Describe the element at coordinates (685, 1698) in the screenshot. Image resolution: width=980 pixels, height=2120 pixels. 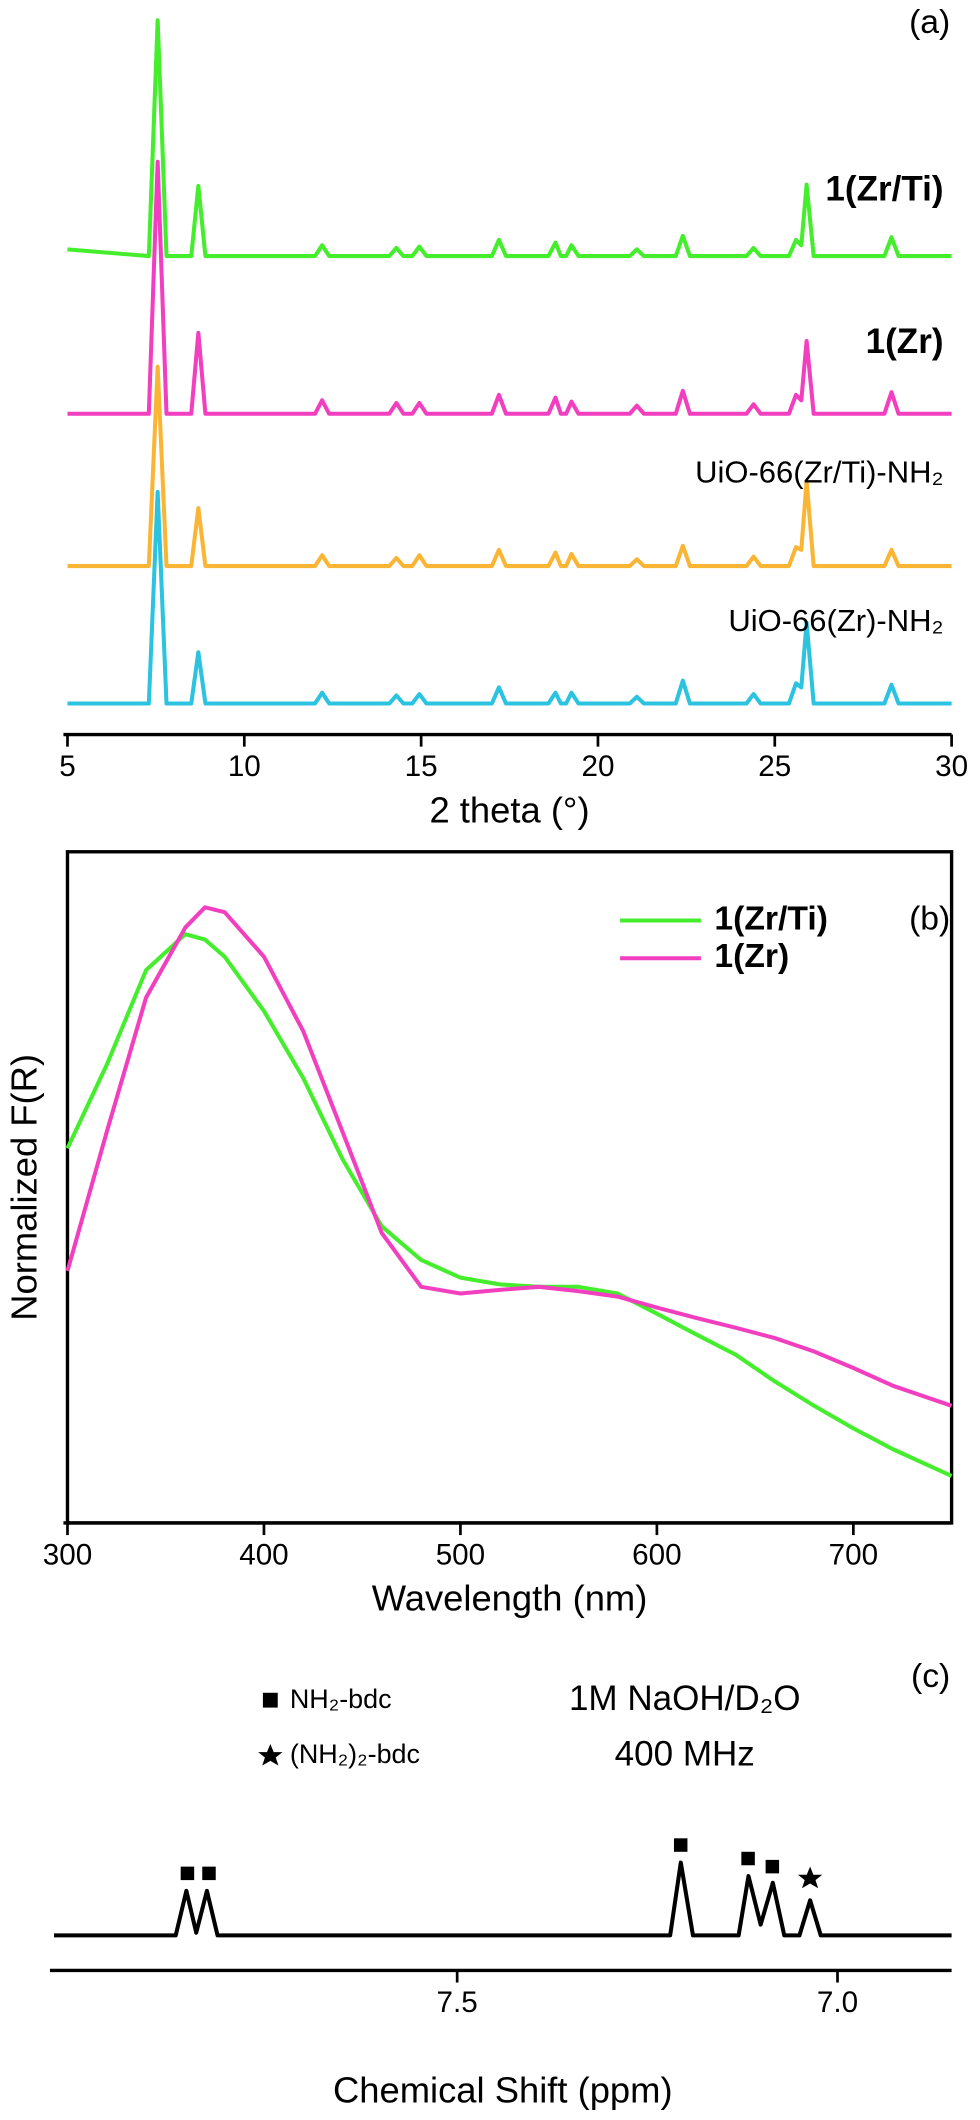
I see `annotation: 1M NaOH/D₂O` at that location.